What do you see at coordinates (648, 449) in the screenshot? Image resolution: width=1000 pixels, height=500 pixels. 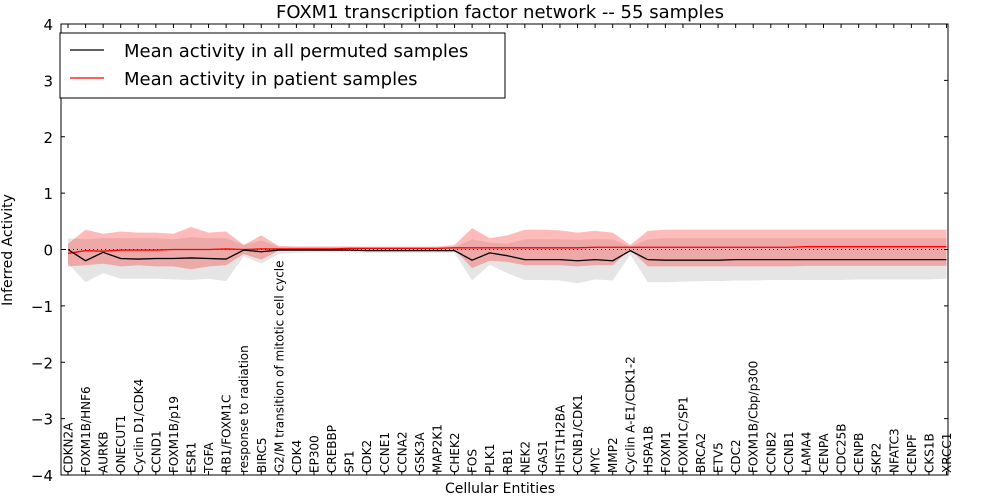 I see `x-tick-label: HSPA1B` at bounding box center [648, 449].